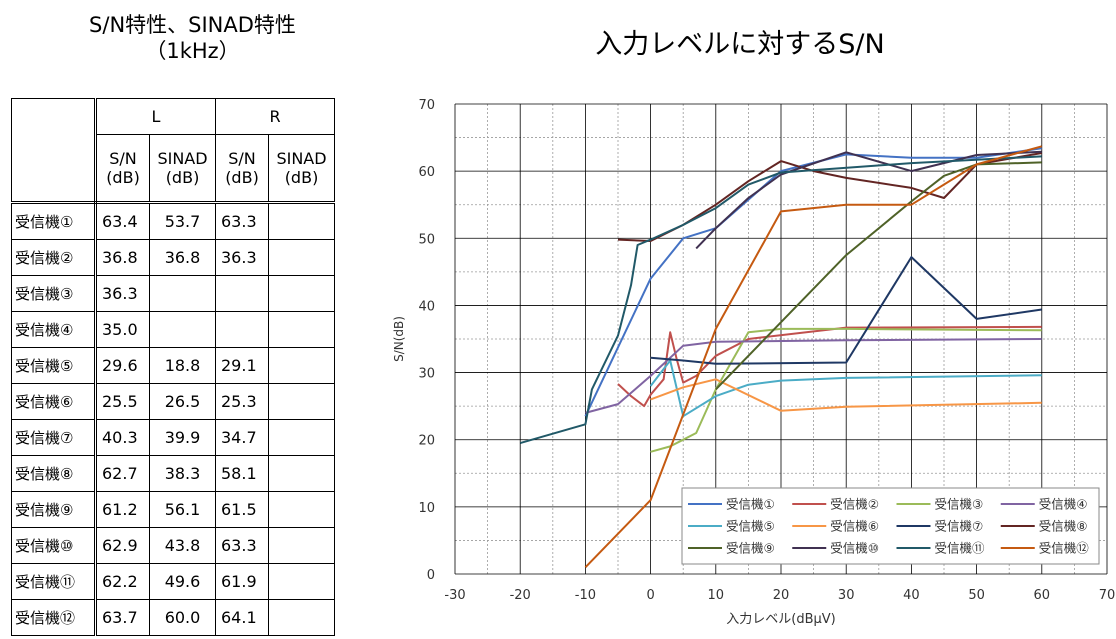 Image resolution: width=1116 pixels, height=639 pixels. I want to click on x-tick-label: 10, so click(716, 595).